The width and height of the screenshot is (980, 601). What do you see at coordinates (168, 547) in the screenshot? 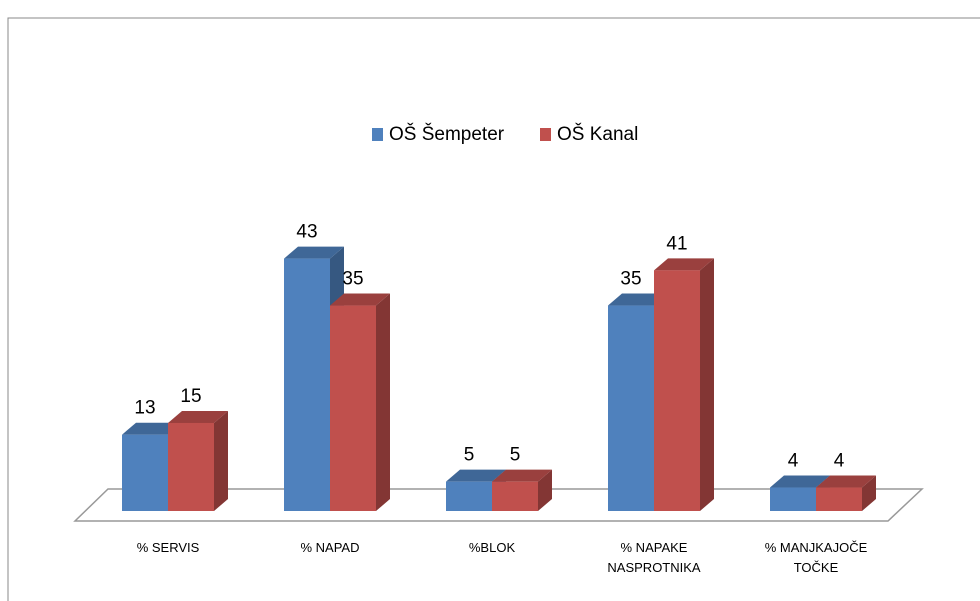
I see `x-tick-label: % SERVIS` at bounding box center [168, 547].